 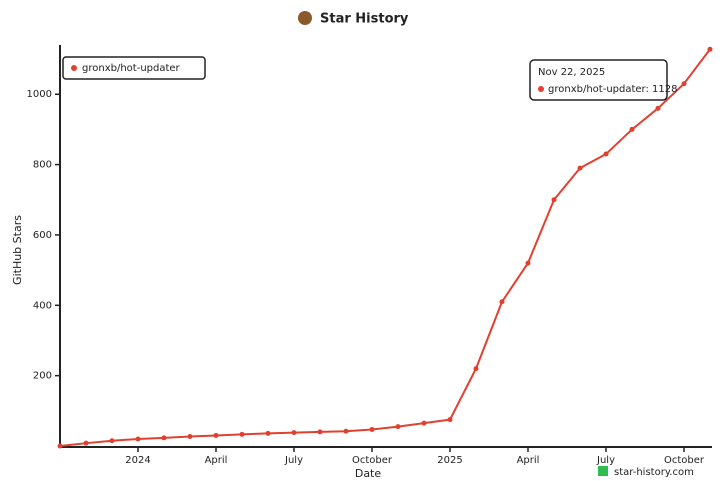 I want to click on x-axis-title: Date, so click(x=368, y=473).